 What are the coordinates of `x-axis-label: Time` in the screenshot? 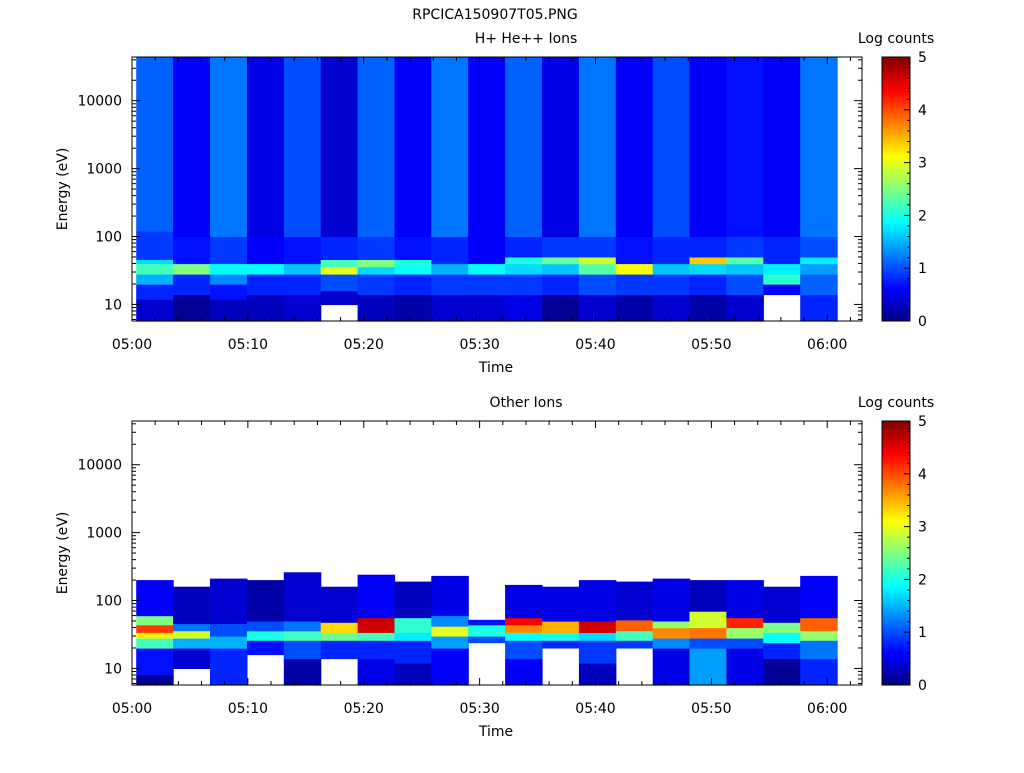 It's located at (495, 368).